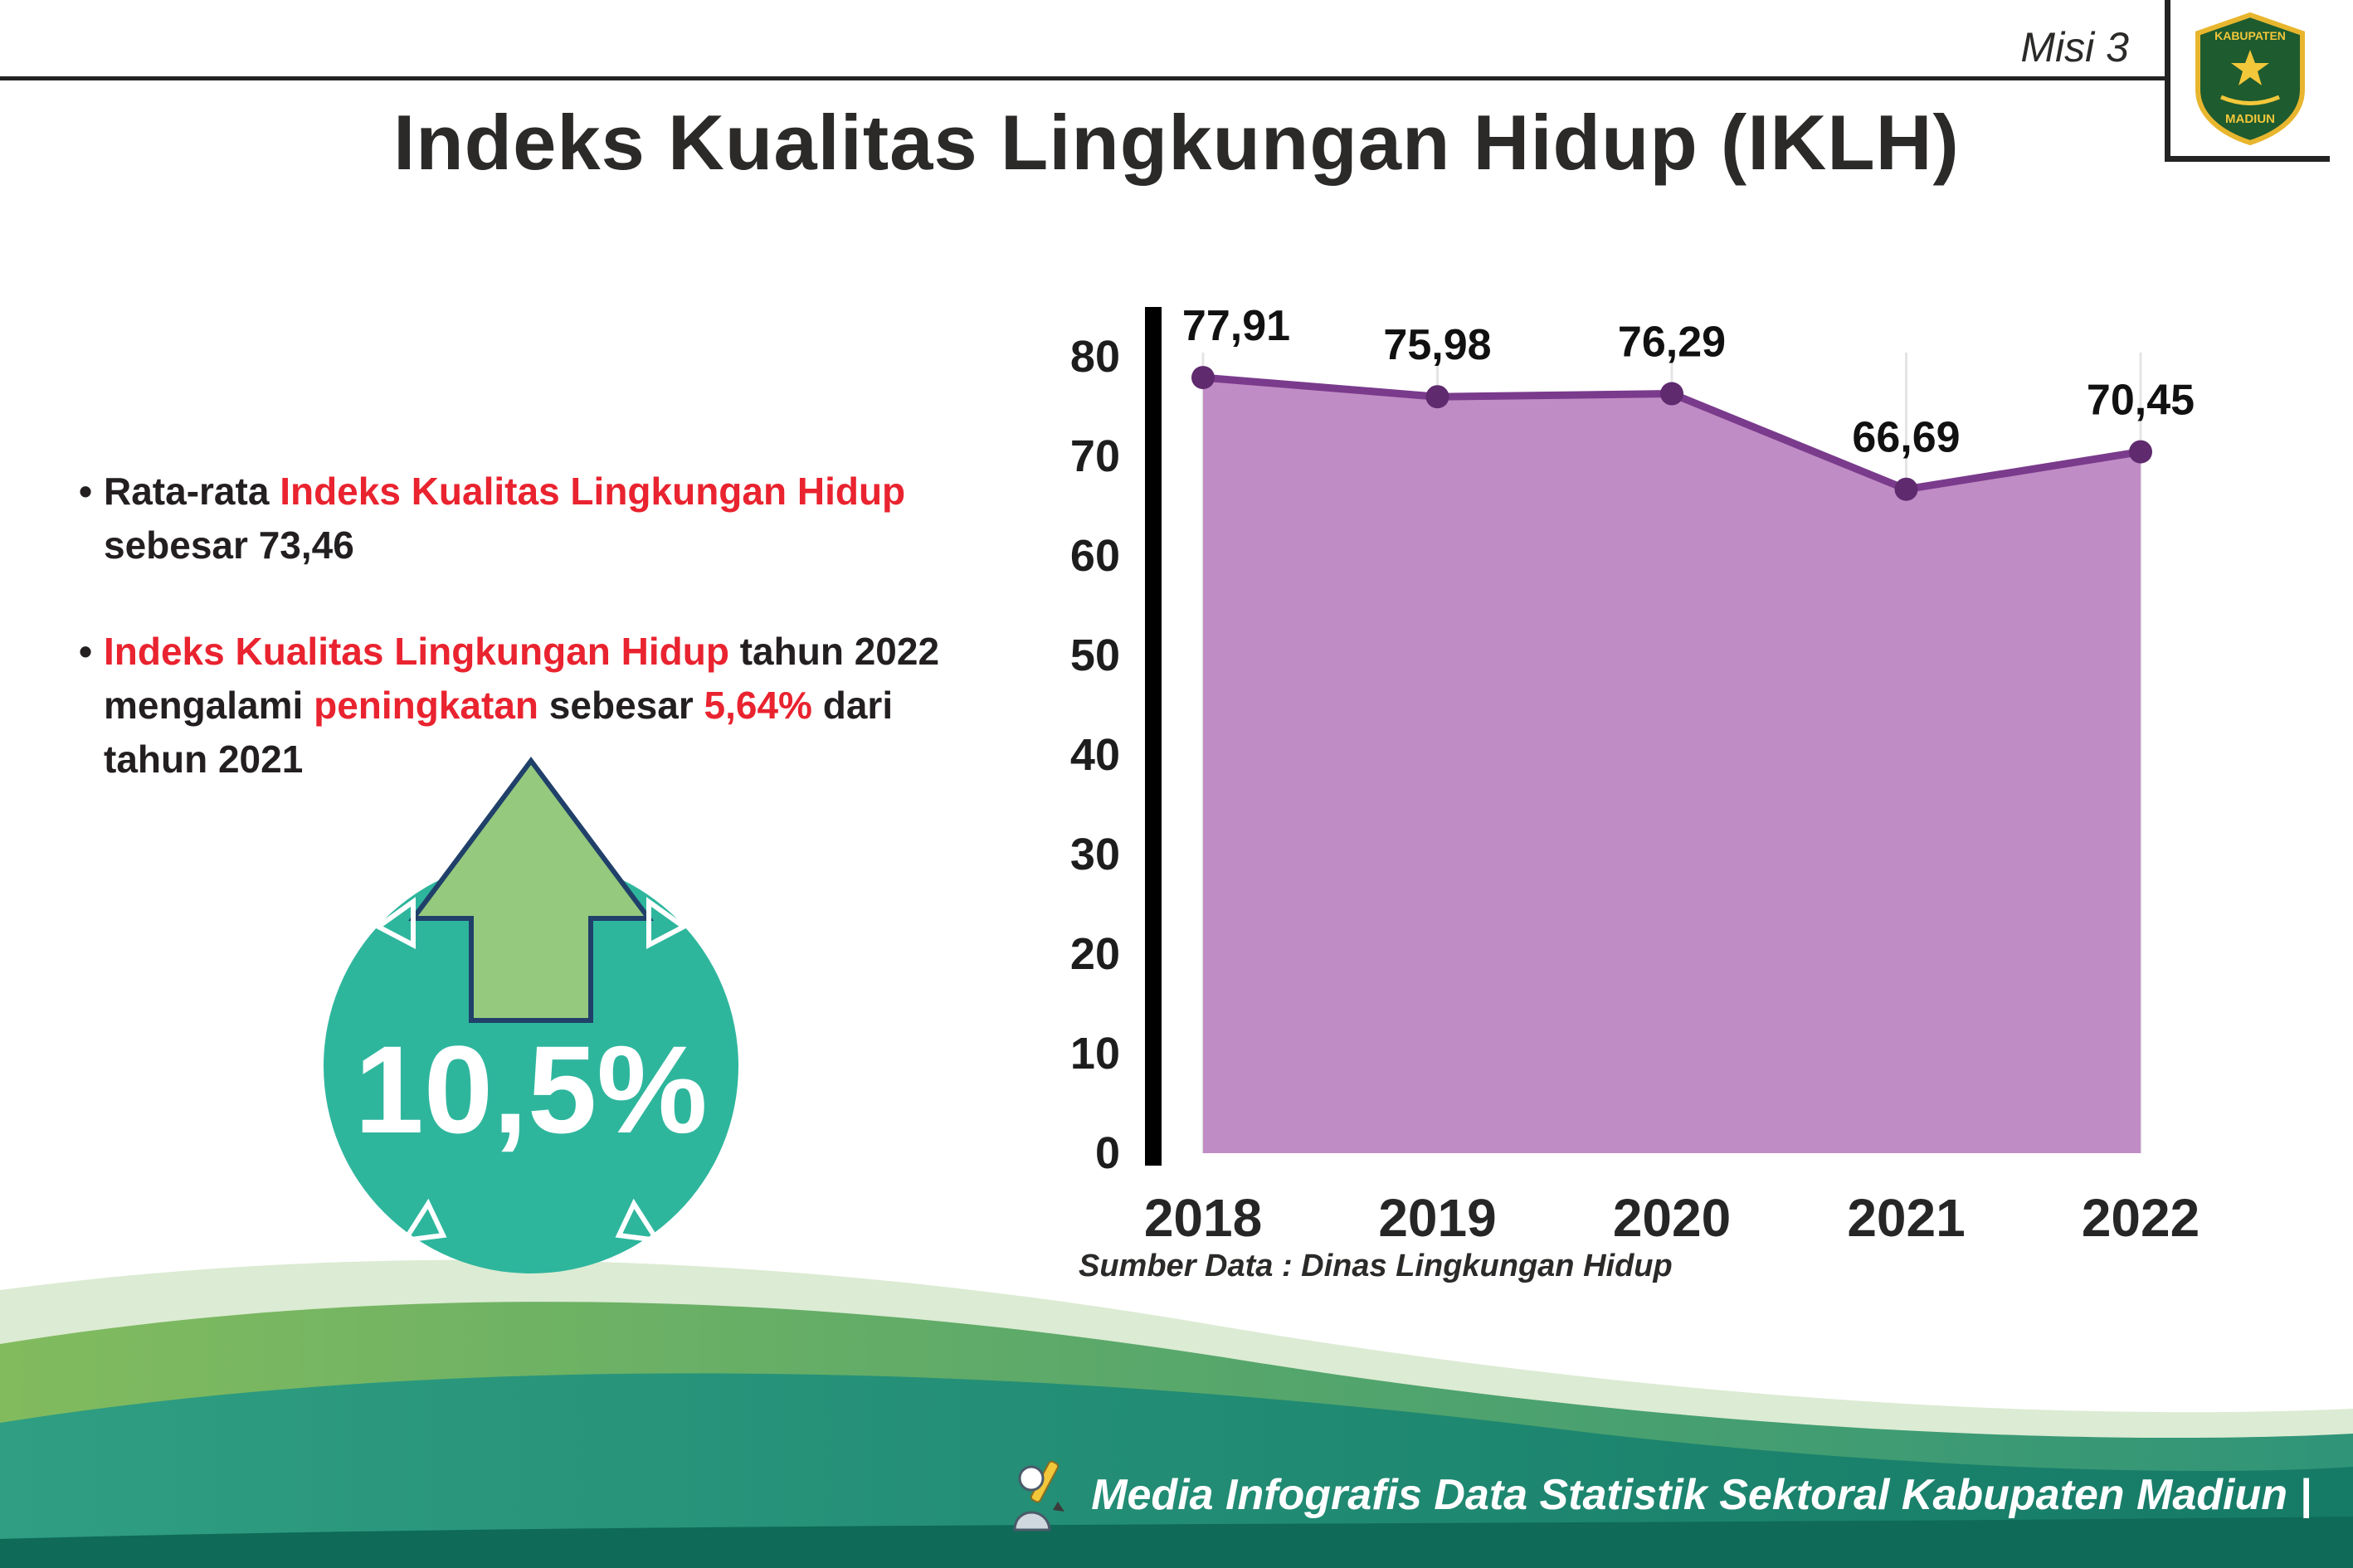  Describe the element at coordinates (1437, 345) in the screenshot. I see `svg-text: 75,98` at that location.